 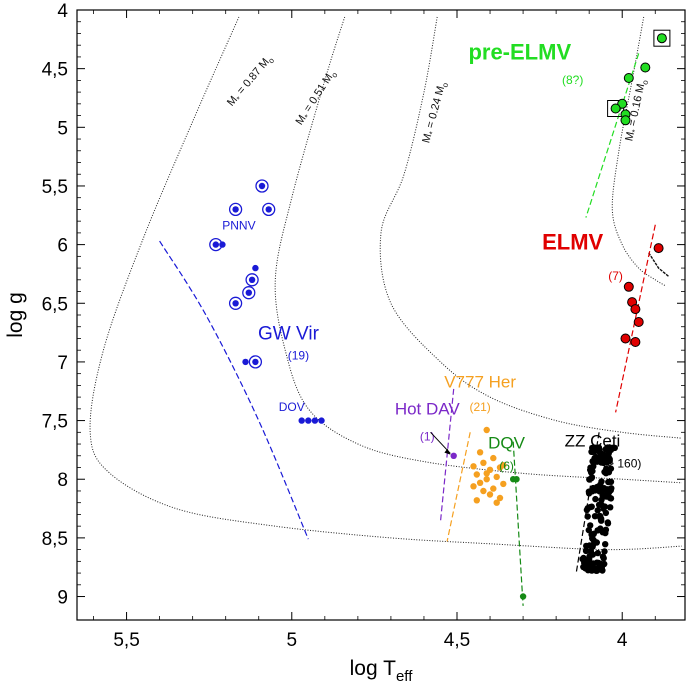 What do you see at coordinates (457, 640) in the screenshot?
I see `x-tick-label-2: 4,5` at bounding box center [457, 640].